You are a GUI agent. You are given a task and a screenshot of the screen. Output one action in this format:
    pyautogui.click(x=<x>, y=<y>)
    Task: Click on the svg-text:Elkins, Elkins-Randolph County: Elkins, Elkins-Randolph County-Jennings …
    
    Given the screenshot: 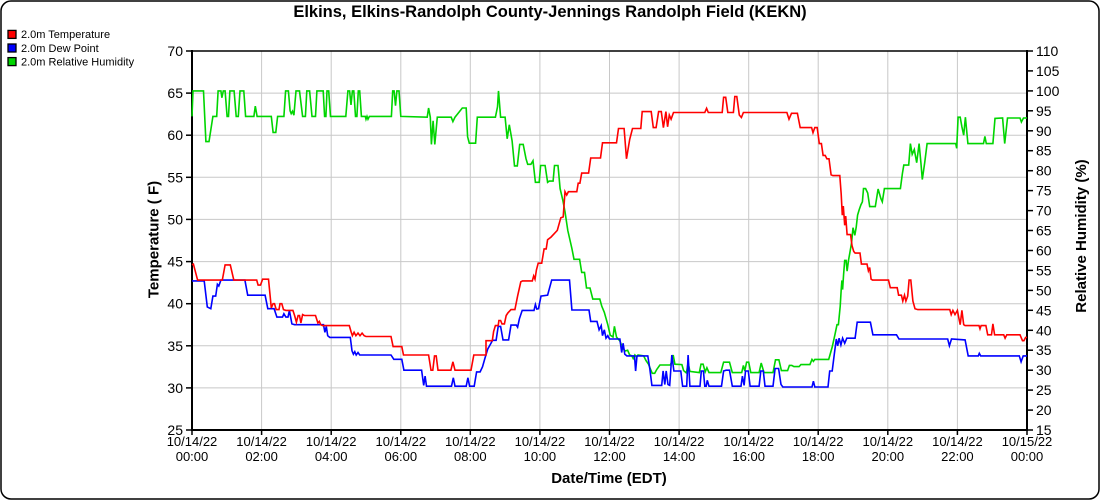 What is the action you would take?
    pyautogui.click(x=549, y=12)
    